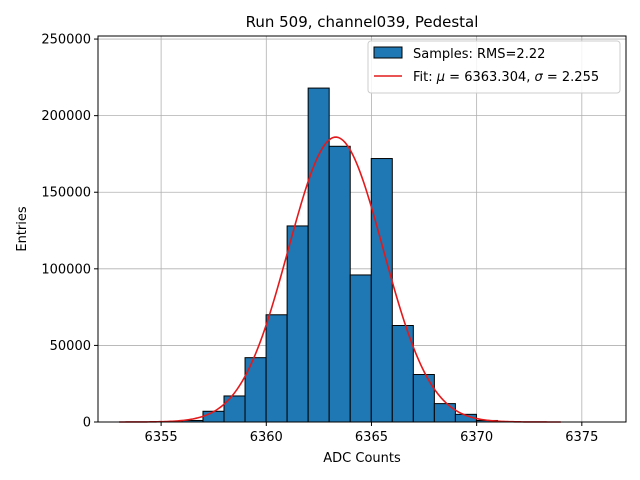 This screenshot has width=640, height=480. What do you see at coordinates (362, 22) in the screenshot?
I see `chart-title: Run 509, channel039, Pedestal` at bounding box center [362, 22].